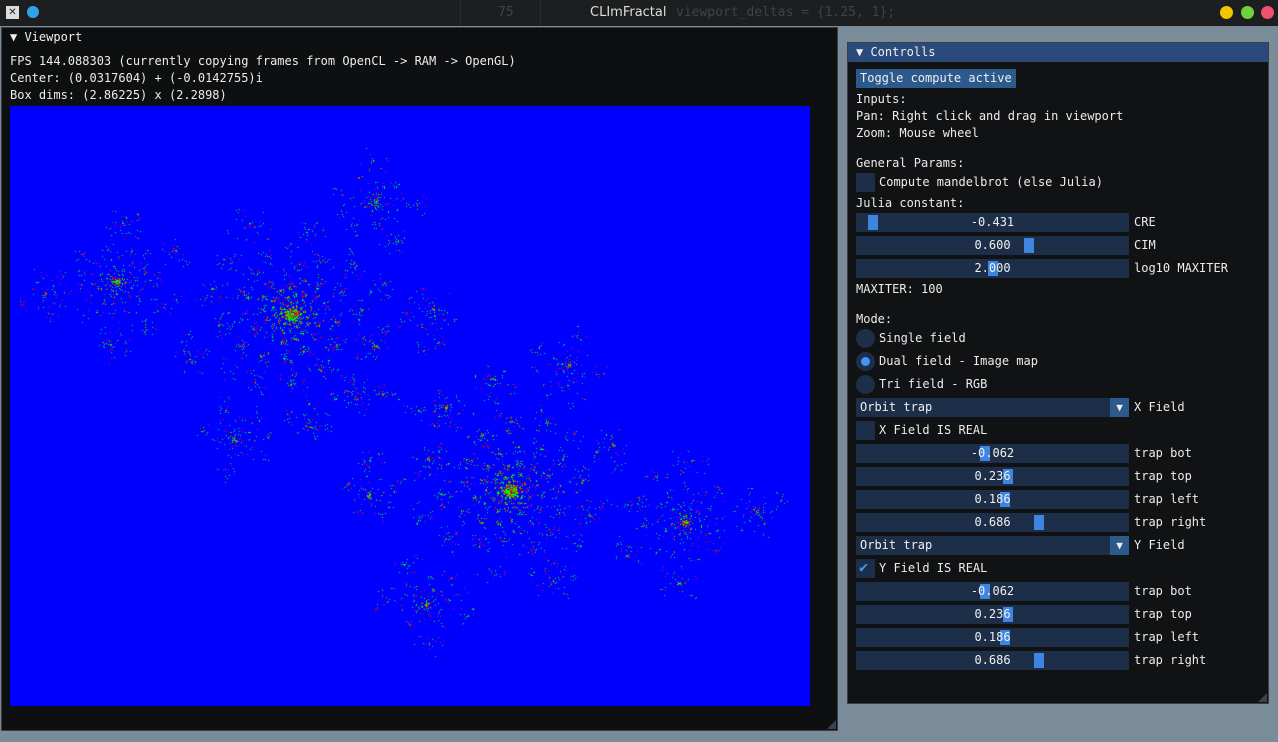 The height and width of the screenshot is (742, 1278). I want to click on cre-label: CRE, so click(1145, 222).